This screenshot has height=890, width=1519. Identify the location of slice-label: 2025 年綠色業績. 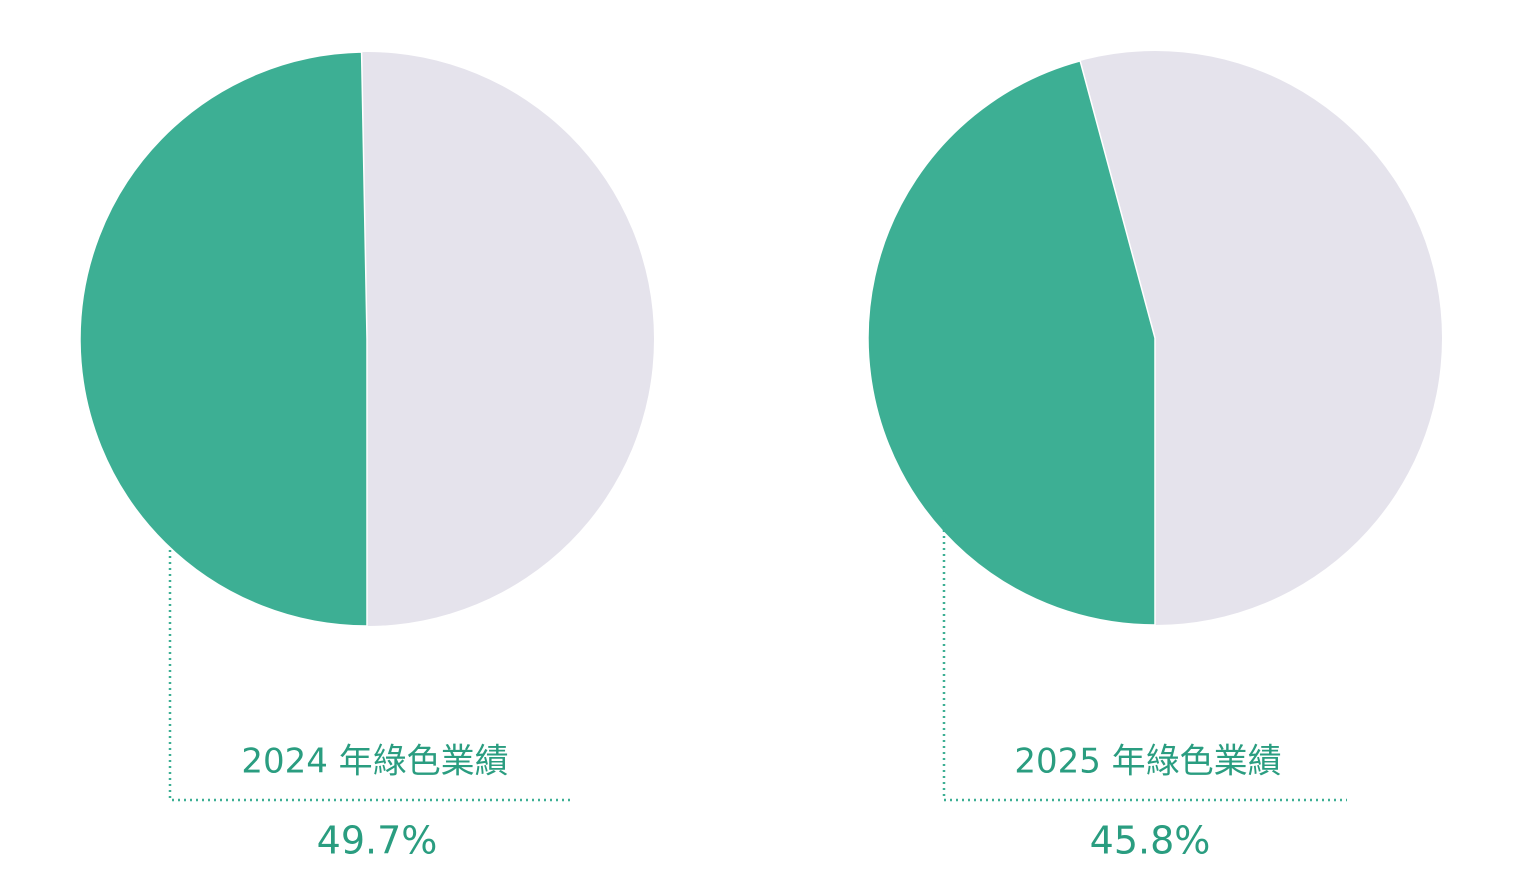
(1147, 762).